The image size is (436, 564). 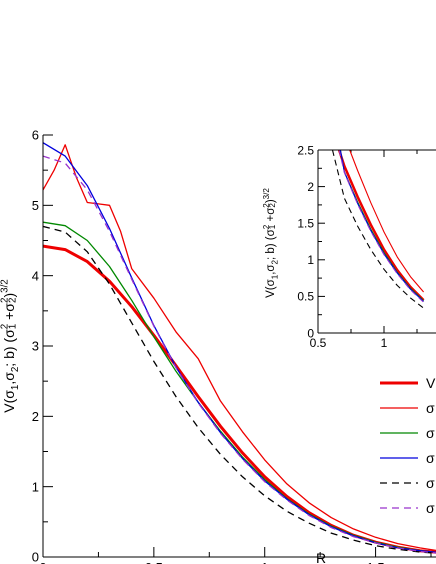 I want to click on y-tick-label: 0.5, so click(x=305, y=297).